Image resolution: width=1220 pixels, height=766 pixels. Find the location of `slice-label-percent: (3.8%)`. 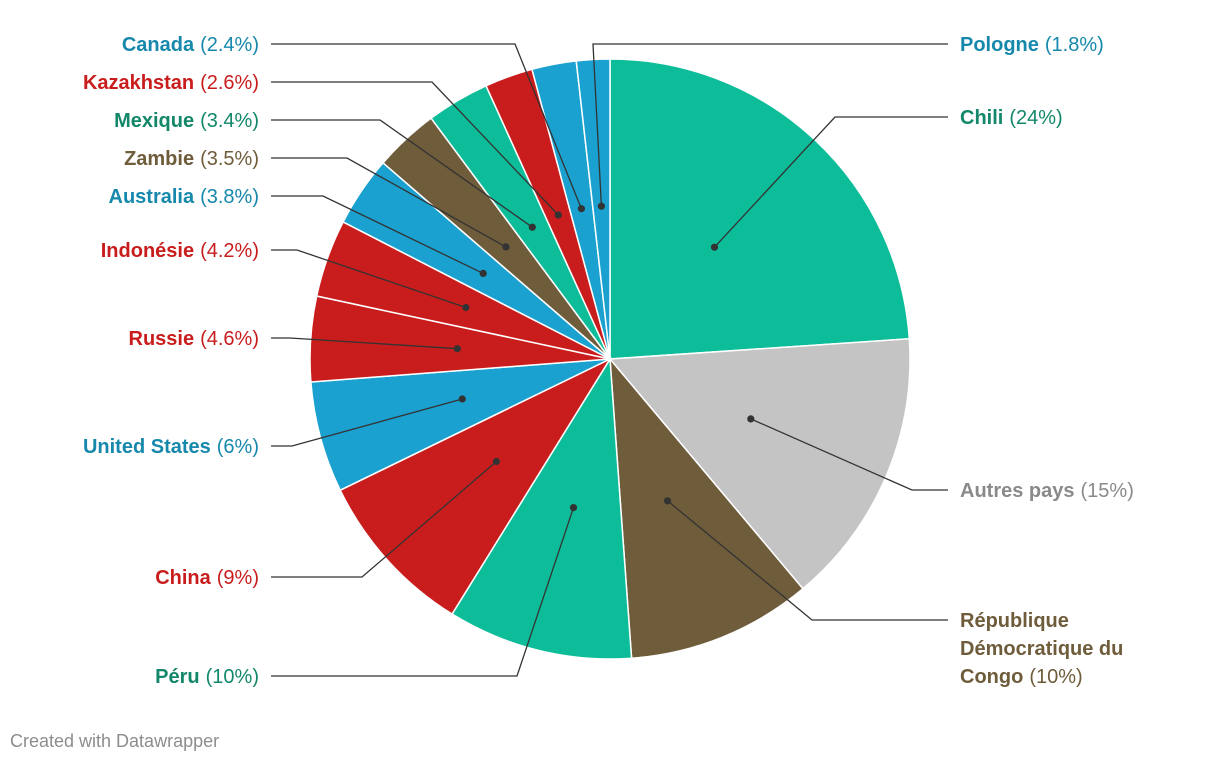

slice-label-percent: (3.8%) is located at coordinates (229, 197).